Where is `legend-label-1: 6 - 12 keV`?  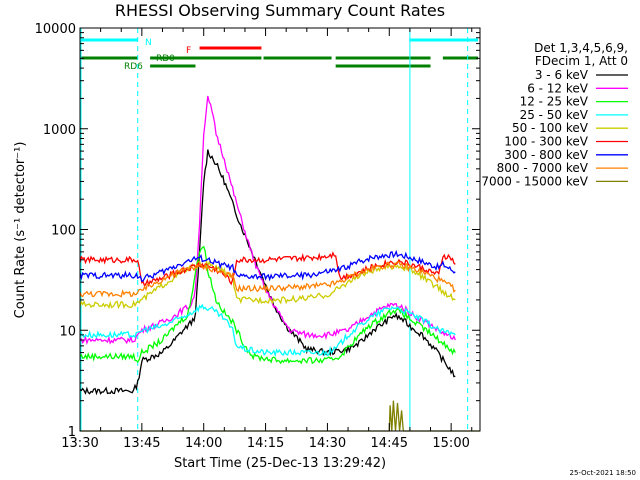 legend-label-1: 6 - 12 keV is located at coordinates (558, 88).